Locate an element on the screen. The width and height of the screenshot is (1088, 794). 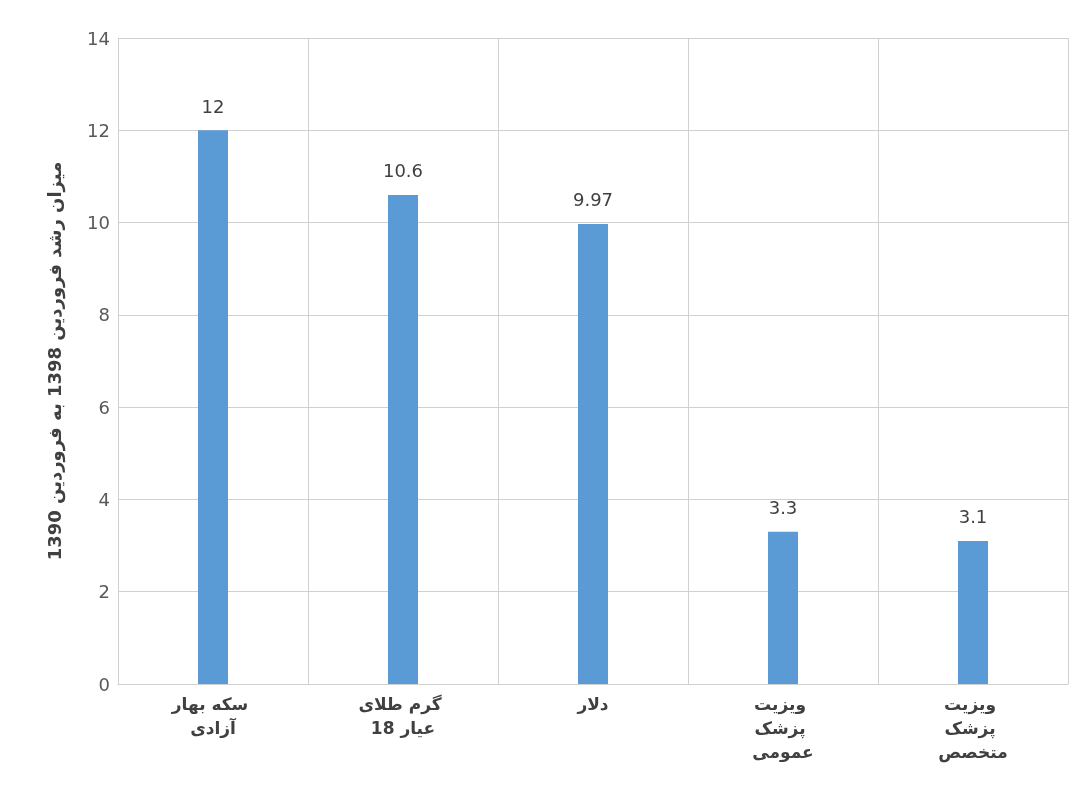
x-tick-label: دلار is located at coordinates (592, 704).